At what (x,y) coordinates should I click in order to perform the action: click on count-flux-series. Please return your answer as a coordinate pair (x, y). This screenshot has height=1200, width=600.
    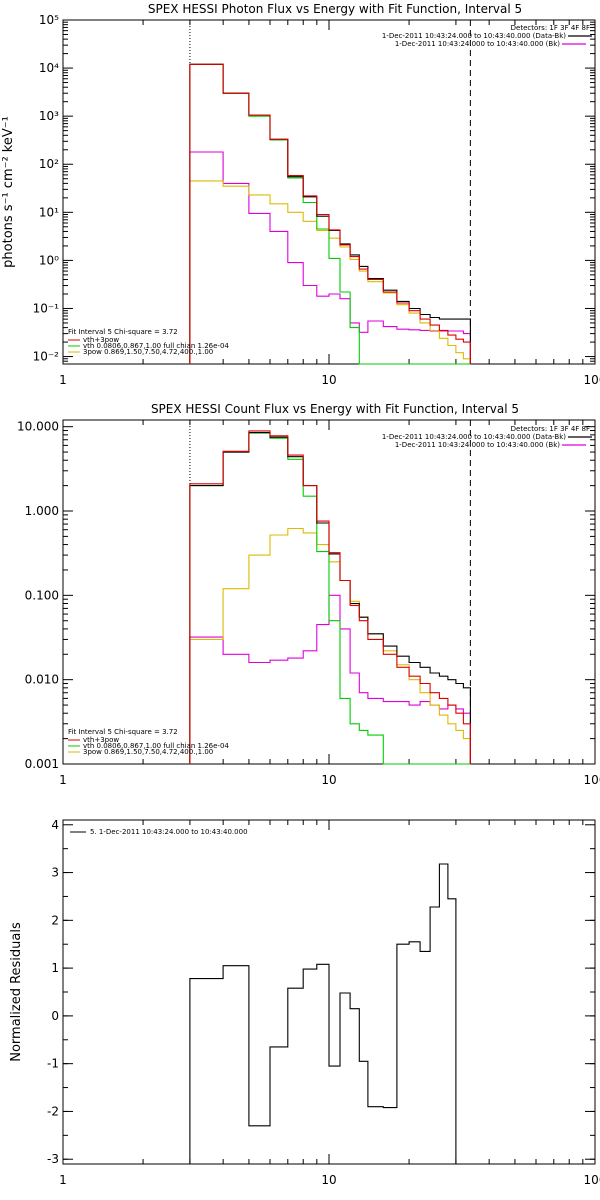
    Looking at the image, I should click on (330, 592).